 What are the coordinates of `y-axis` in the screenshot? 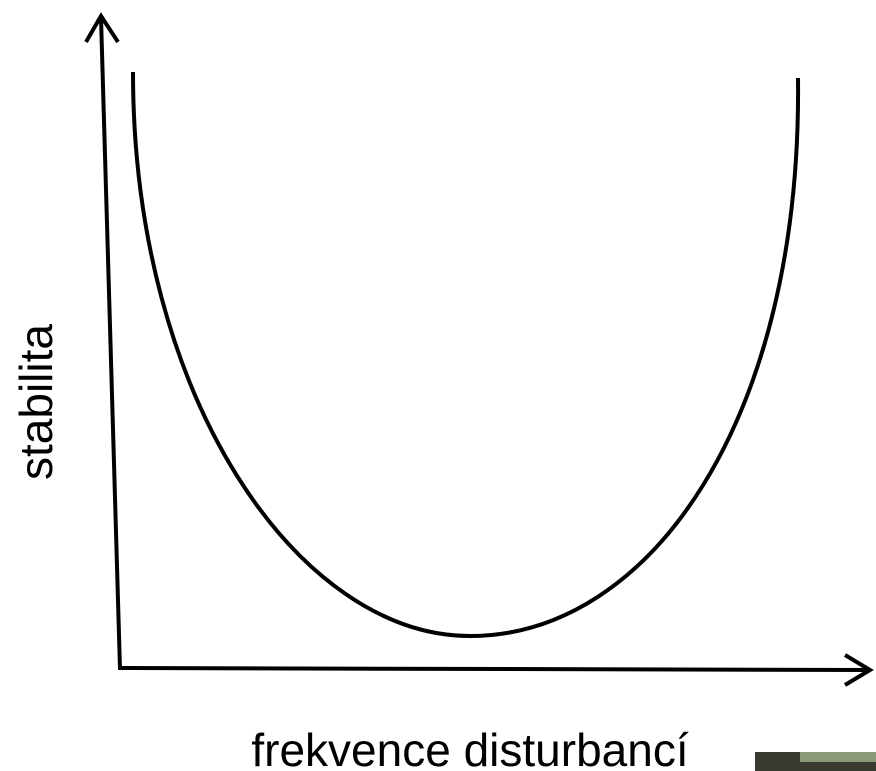 It's located at (110, 343).